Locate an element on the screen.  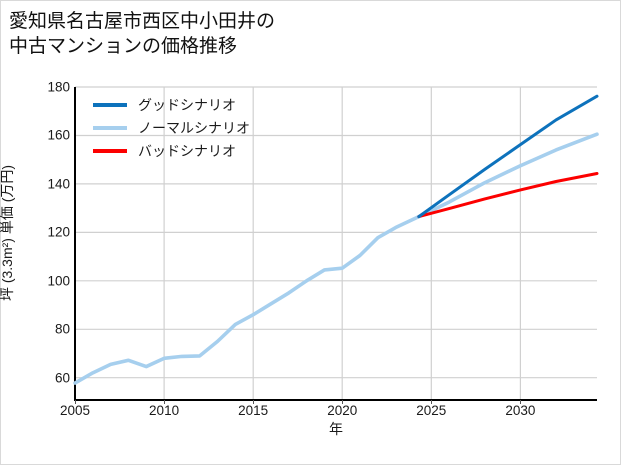
legend-item: グッドシナリオ is located at coordinates (171, 104).